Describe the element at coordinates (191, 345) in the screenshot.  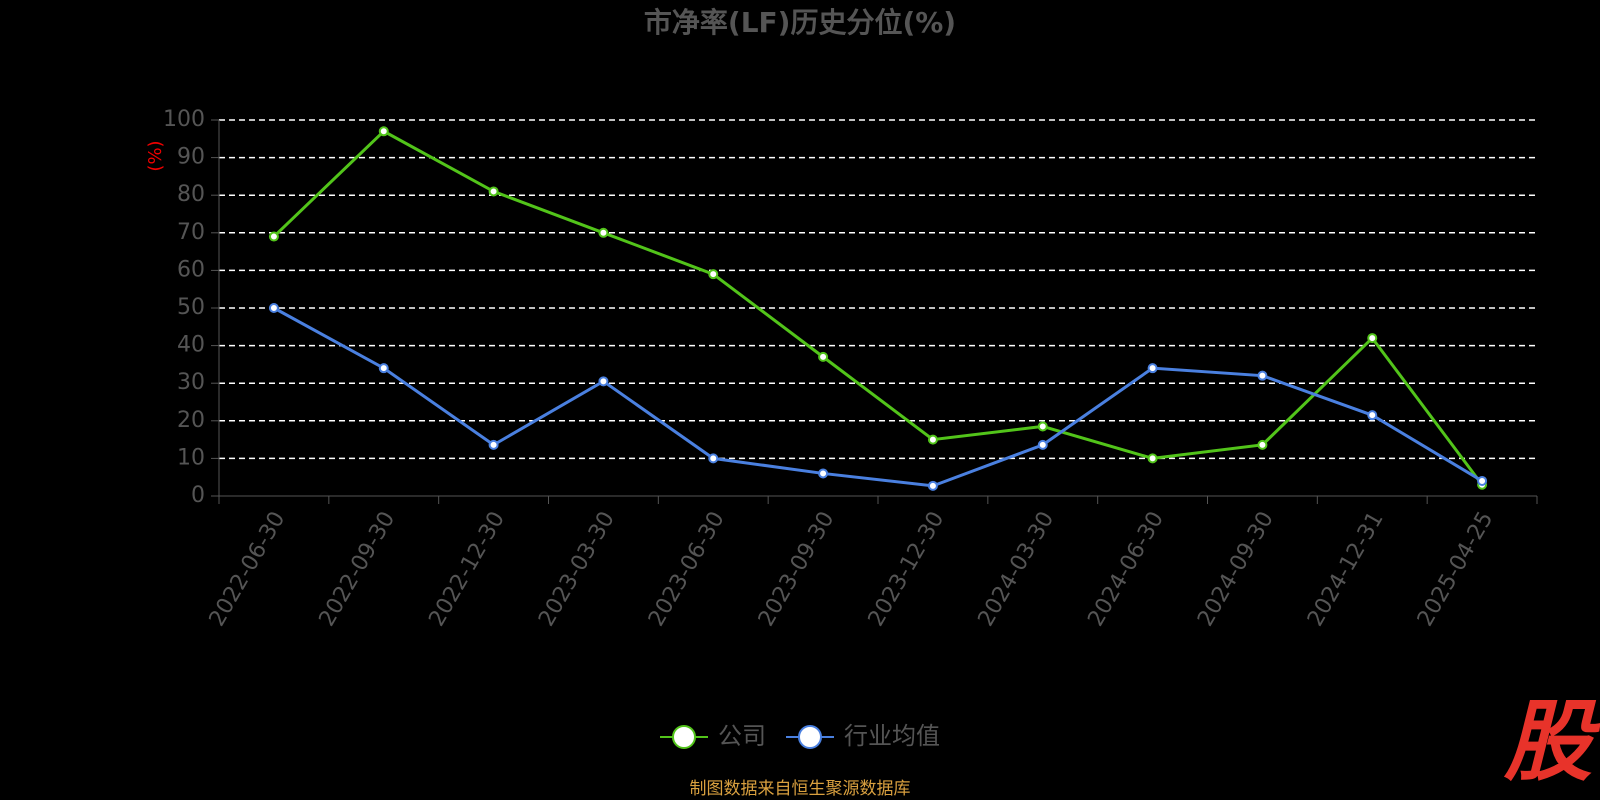
I see `y-tick-label: 40` at that location.